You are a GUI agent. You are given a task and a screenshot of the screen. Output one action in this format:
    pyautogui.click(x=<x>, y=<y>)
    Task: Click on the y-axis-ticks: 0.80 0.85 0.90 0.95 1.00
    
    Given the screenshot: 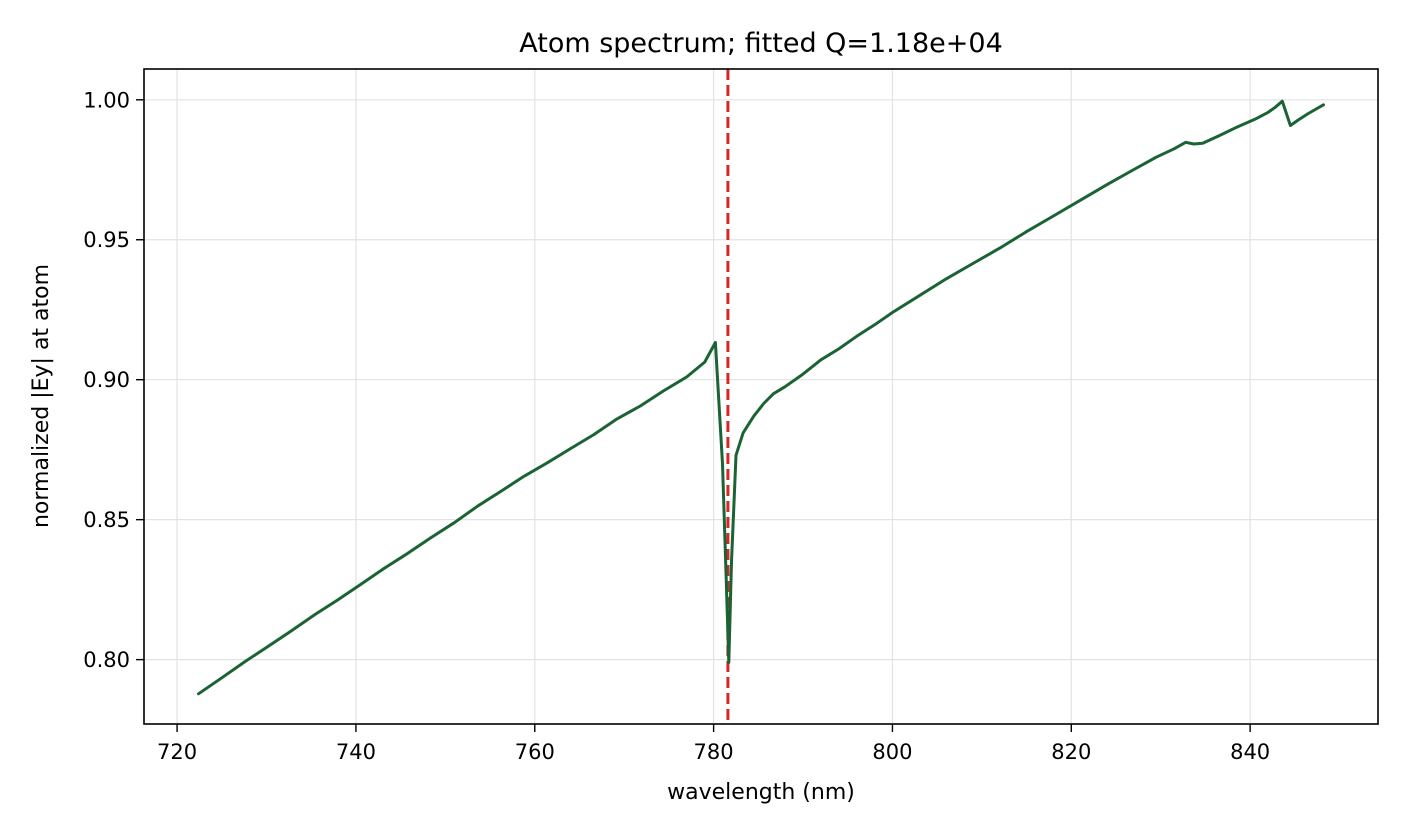 What is the action you would take?
    pyautogui.click(x=113, y=380)
    